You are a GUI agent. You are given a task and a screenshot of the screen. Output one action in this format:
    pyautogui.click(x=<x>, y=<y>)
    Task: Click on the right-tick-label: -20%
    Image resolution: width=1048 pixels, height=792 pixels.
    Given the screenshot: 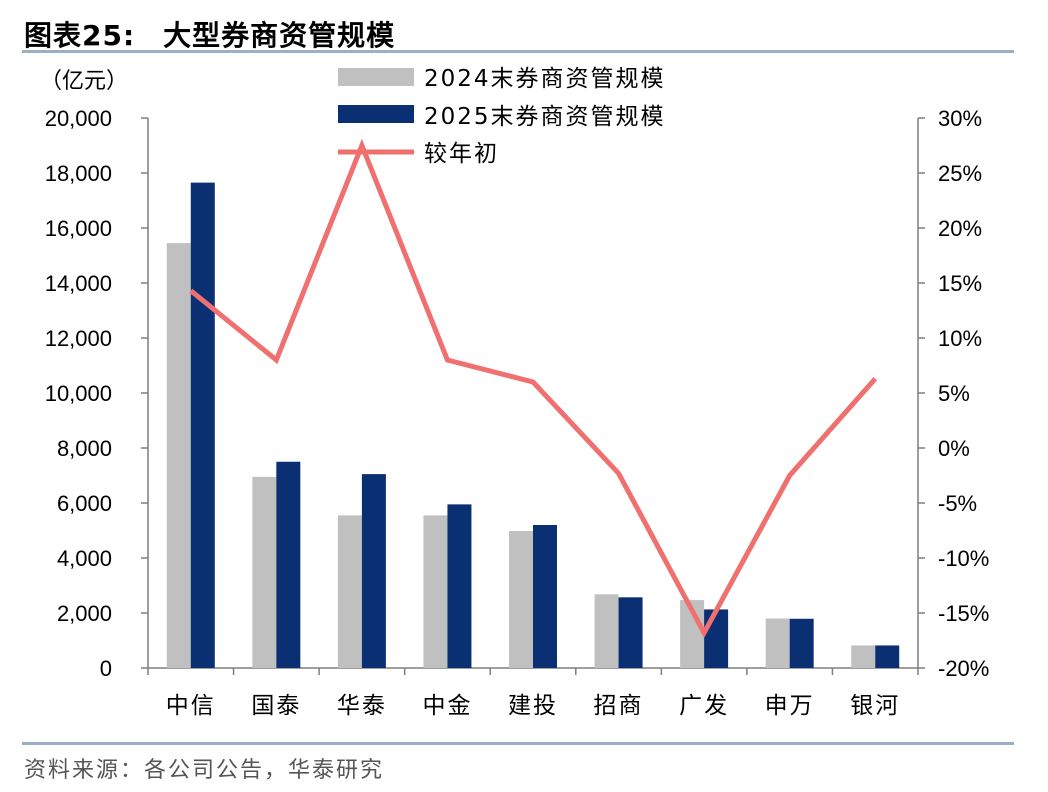 What is the action you would take?
    pyautogui.click(x=963, y=668)
    